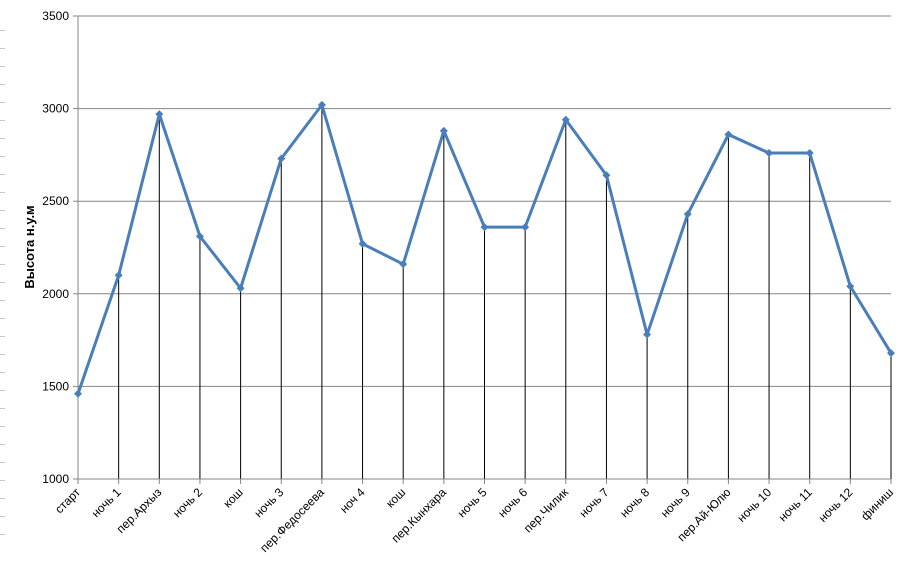  What do you see at coordinates (594, 502) in the screenshot?
I see `x-tick-label: ночь 7` at bounding box center [594, 502].